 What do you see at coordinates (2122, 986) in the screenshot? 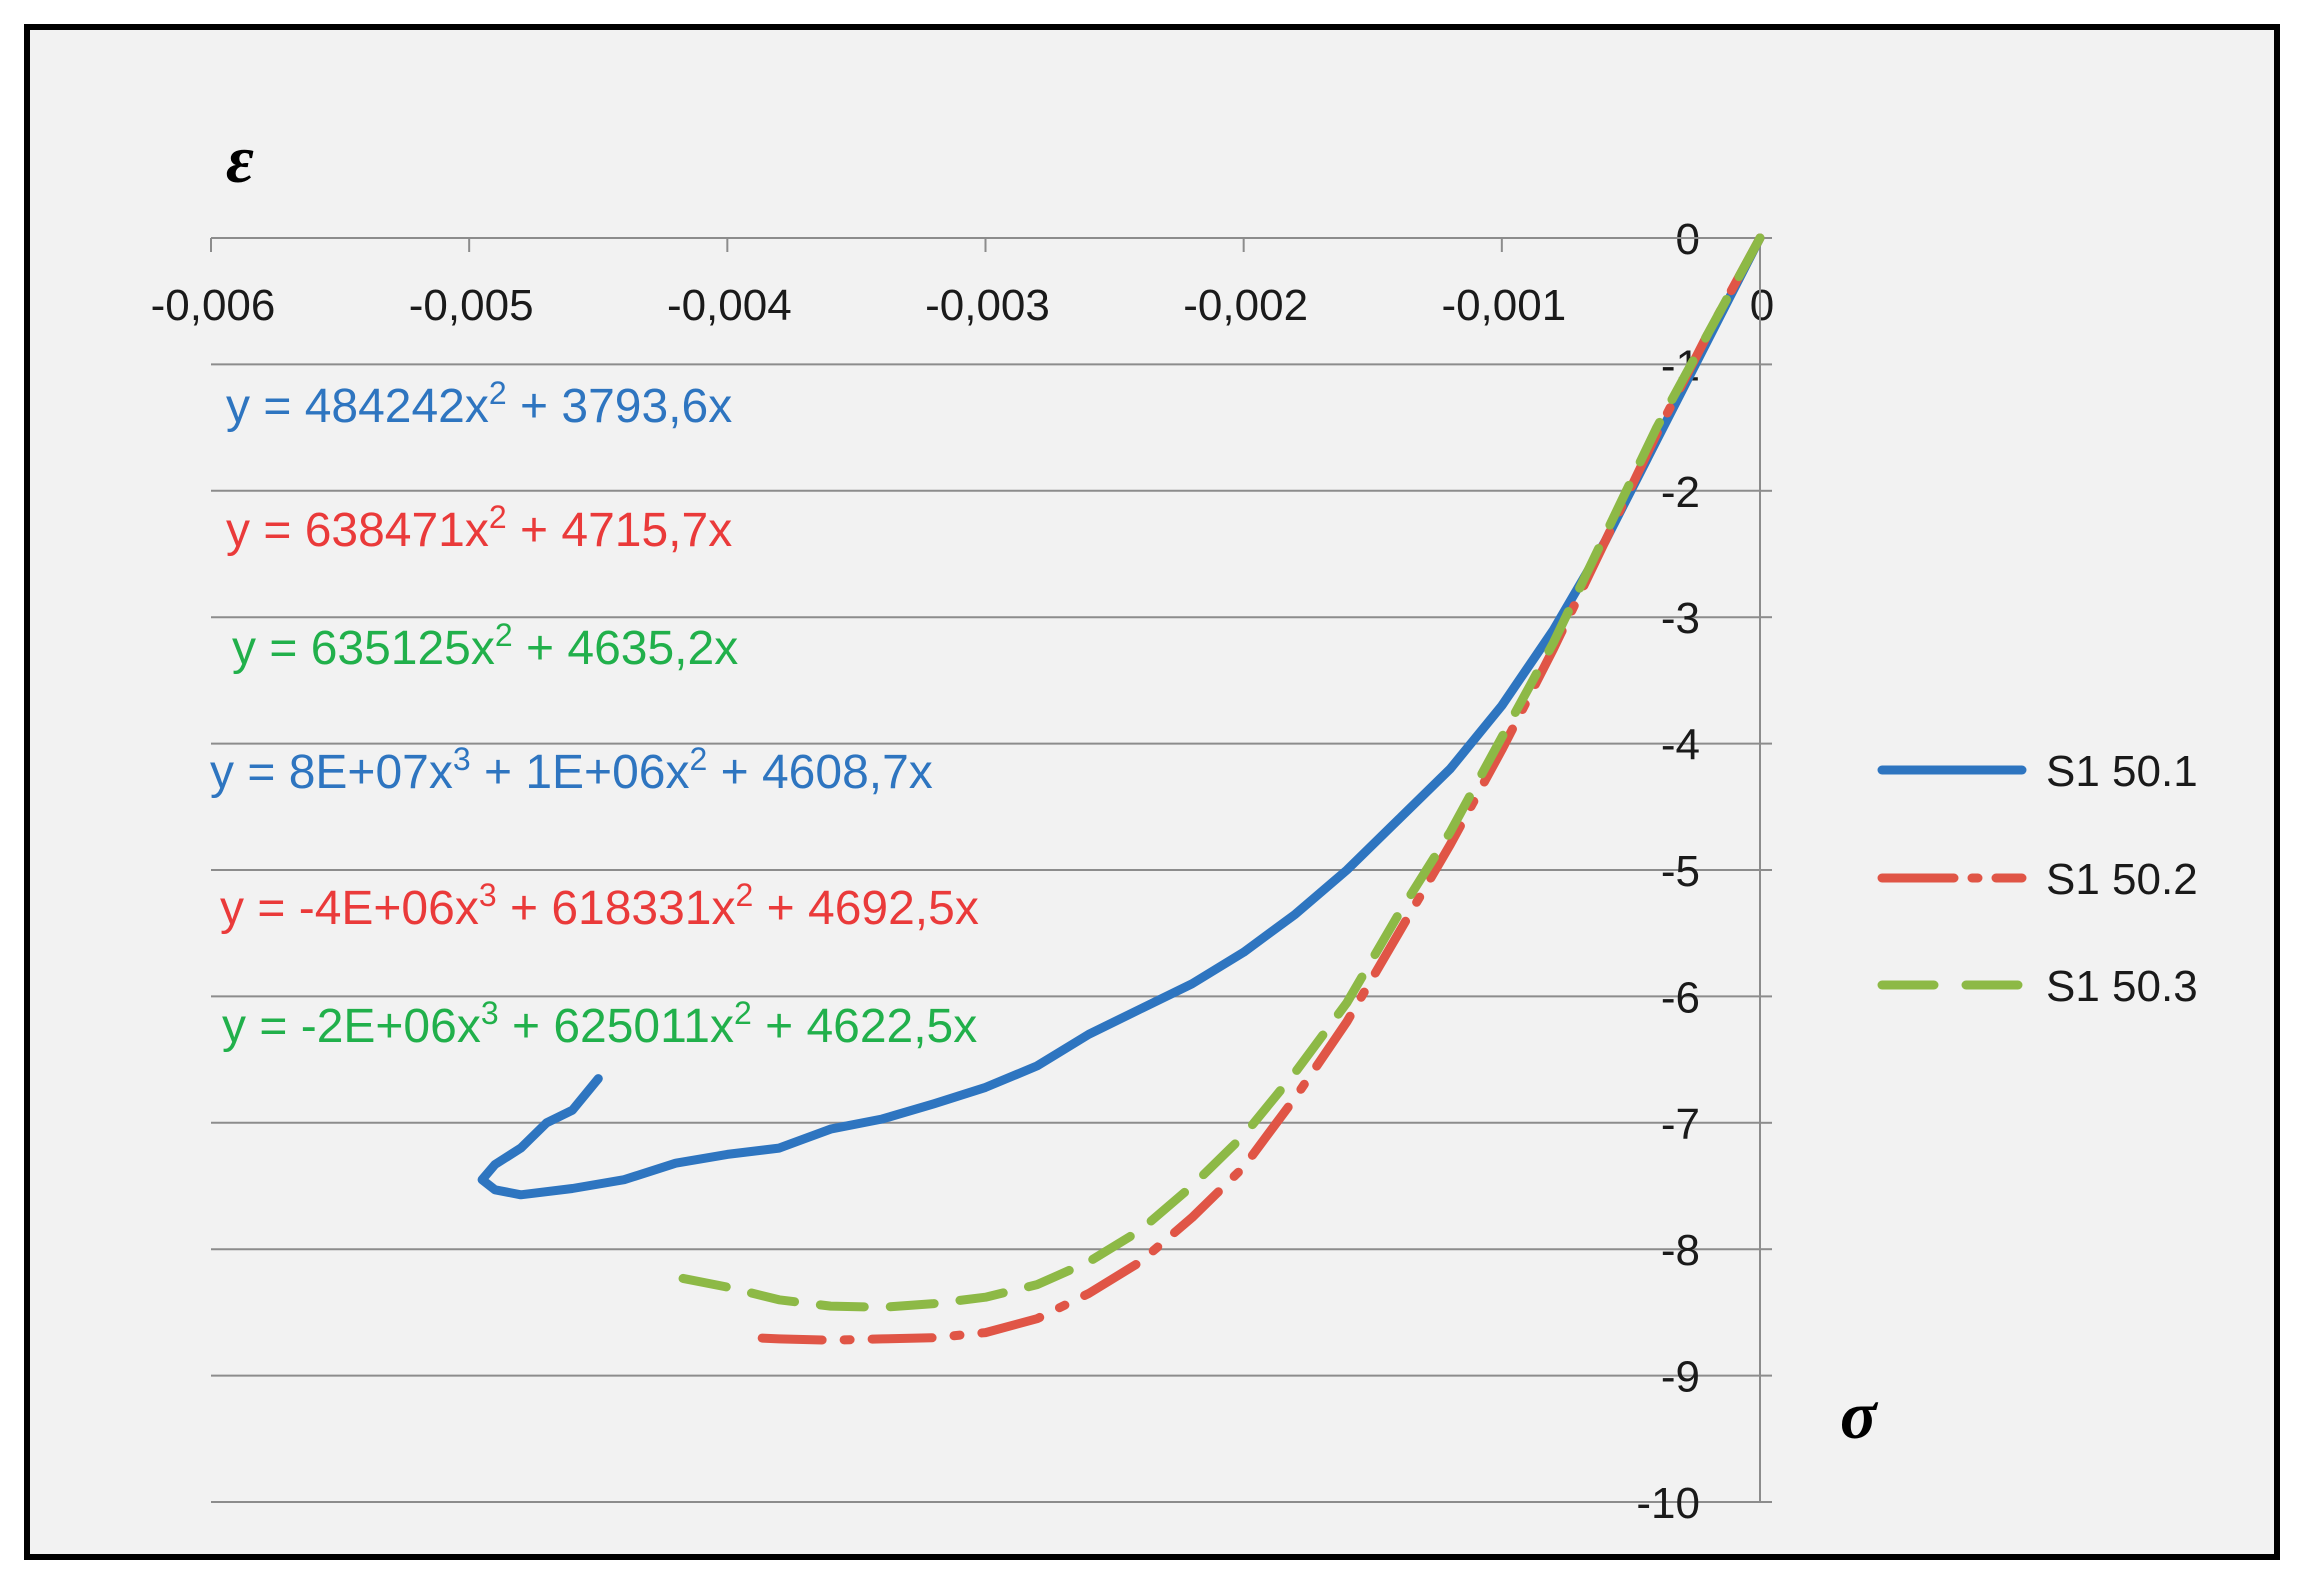
I see `legend-label: S1 50.3` at bounding box center [2122, 986].